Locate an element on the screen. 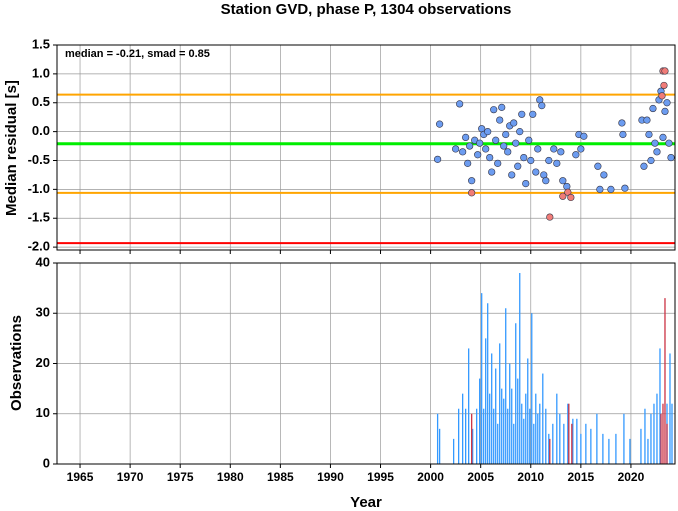 The height and width of the screenshot is (511, 678). y-tick-label: 10 is located at coordinates (43, 412).